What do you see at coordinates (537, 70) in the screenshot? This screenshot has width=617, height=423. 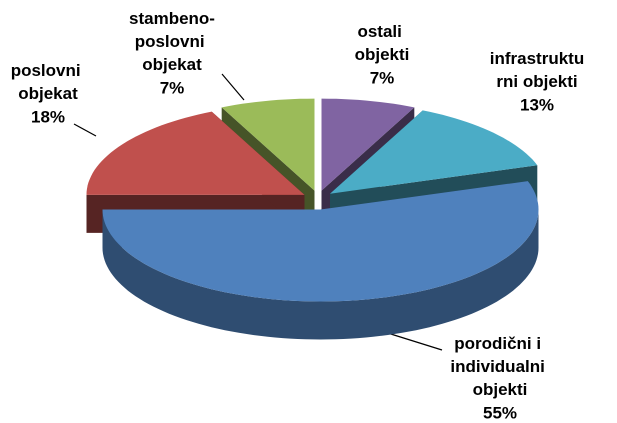 I see `data-label: infrastruktu rni objekti` at bounding box center [537, 70].